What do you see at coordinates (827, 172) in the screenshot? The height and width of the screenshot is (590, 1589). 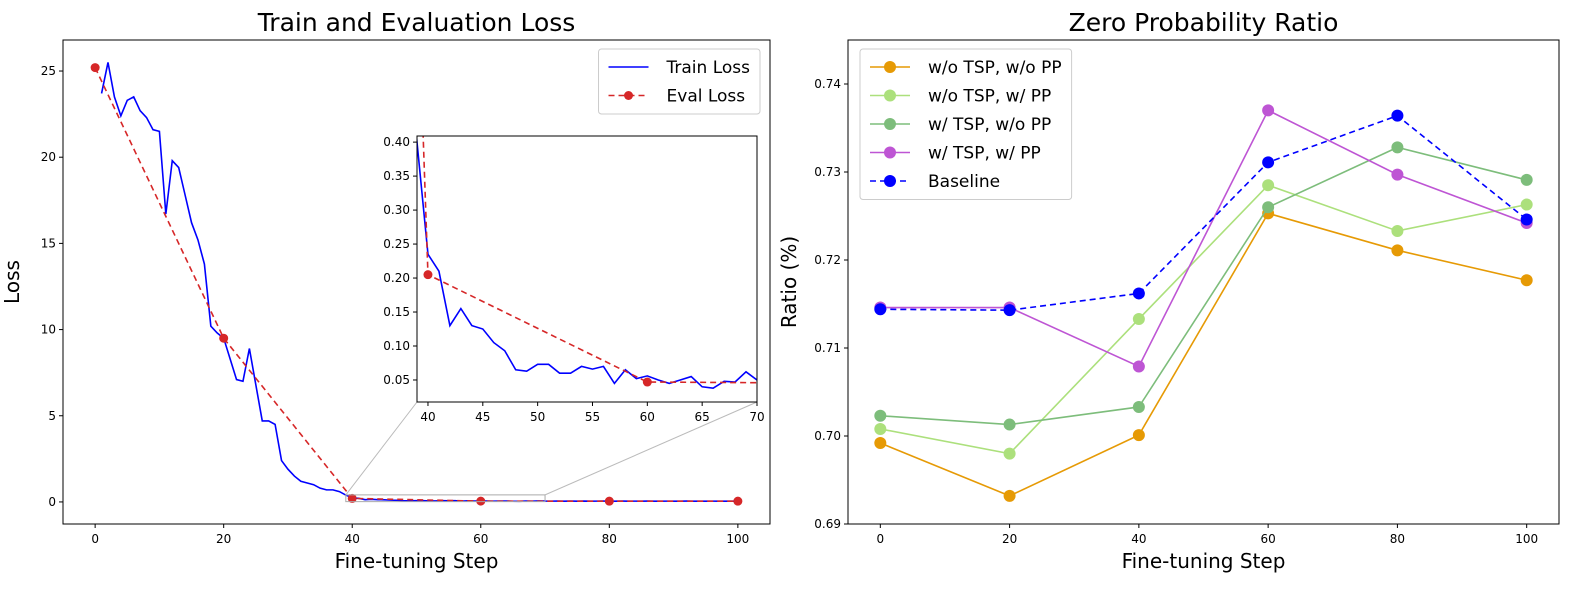 I see `y-tick-label: 0.73` at bounding box center [827, 172].